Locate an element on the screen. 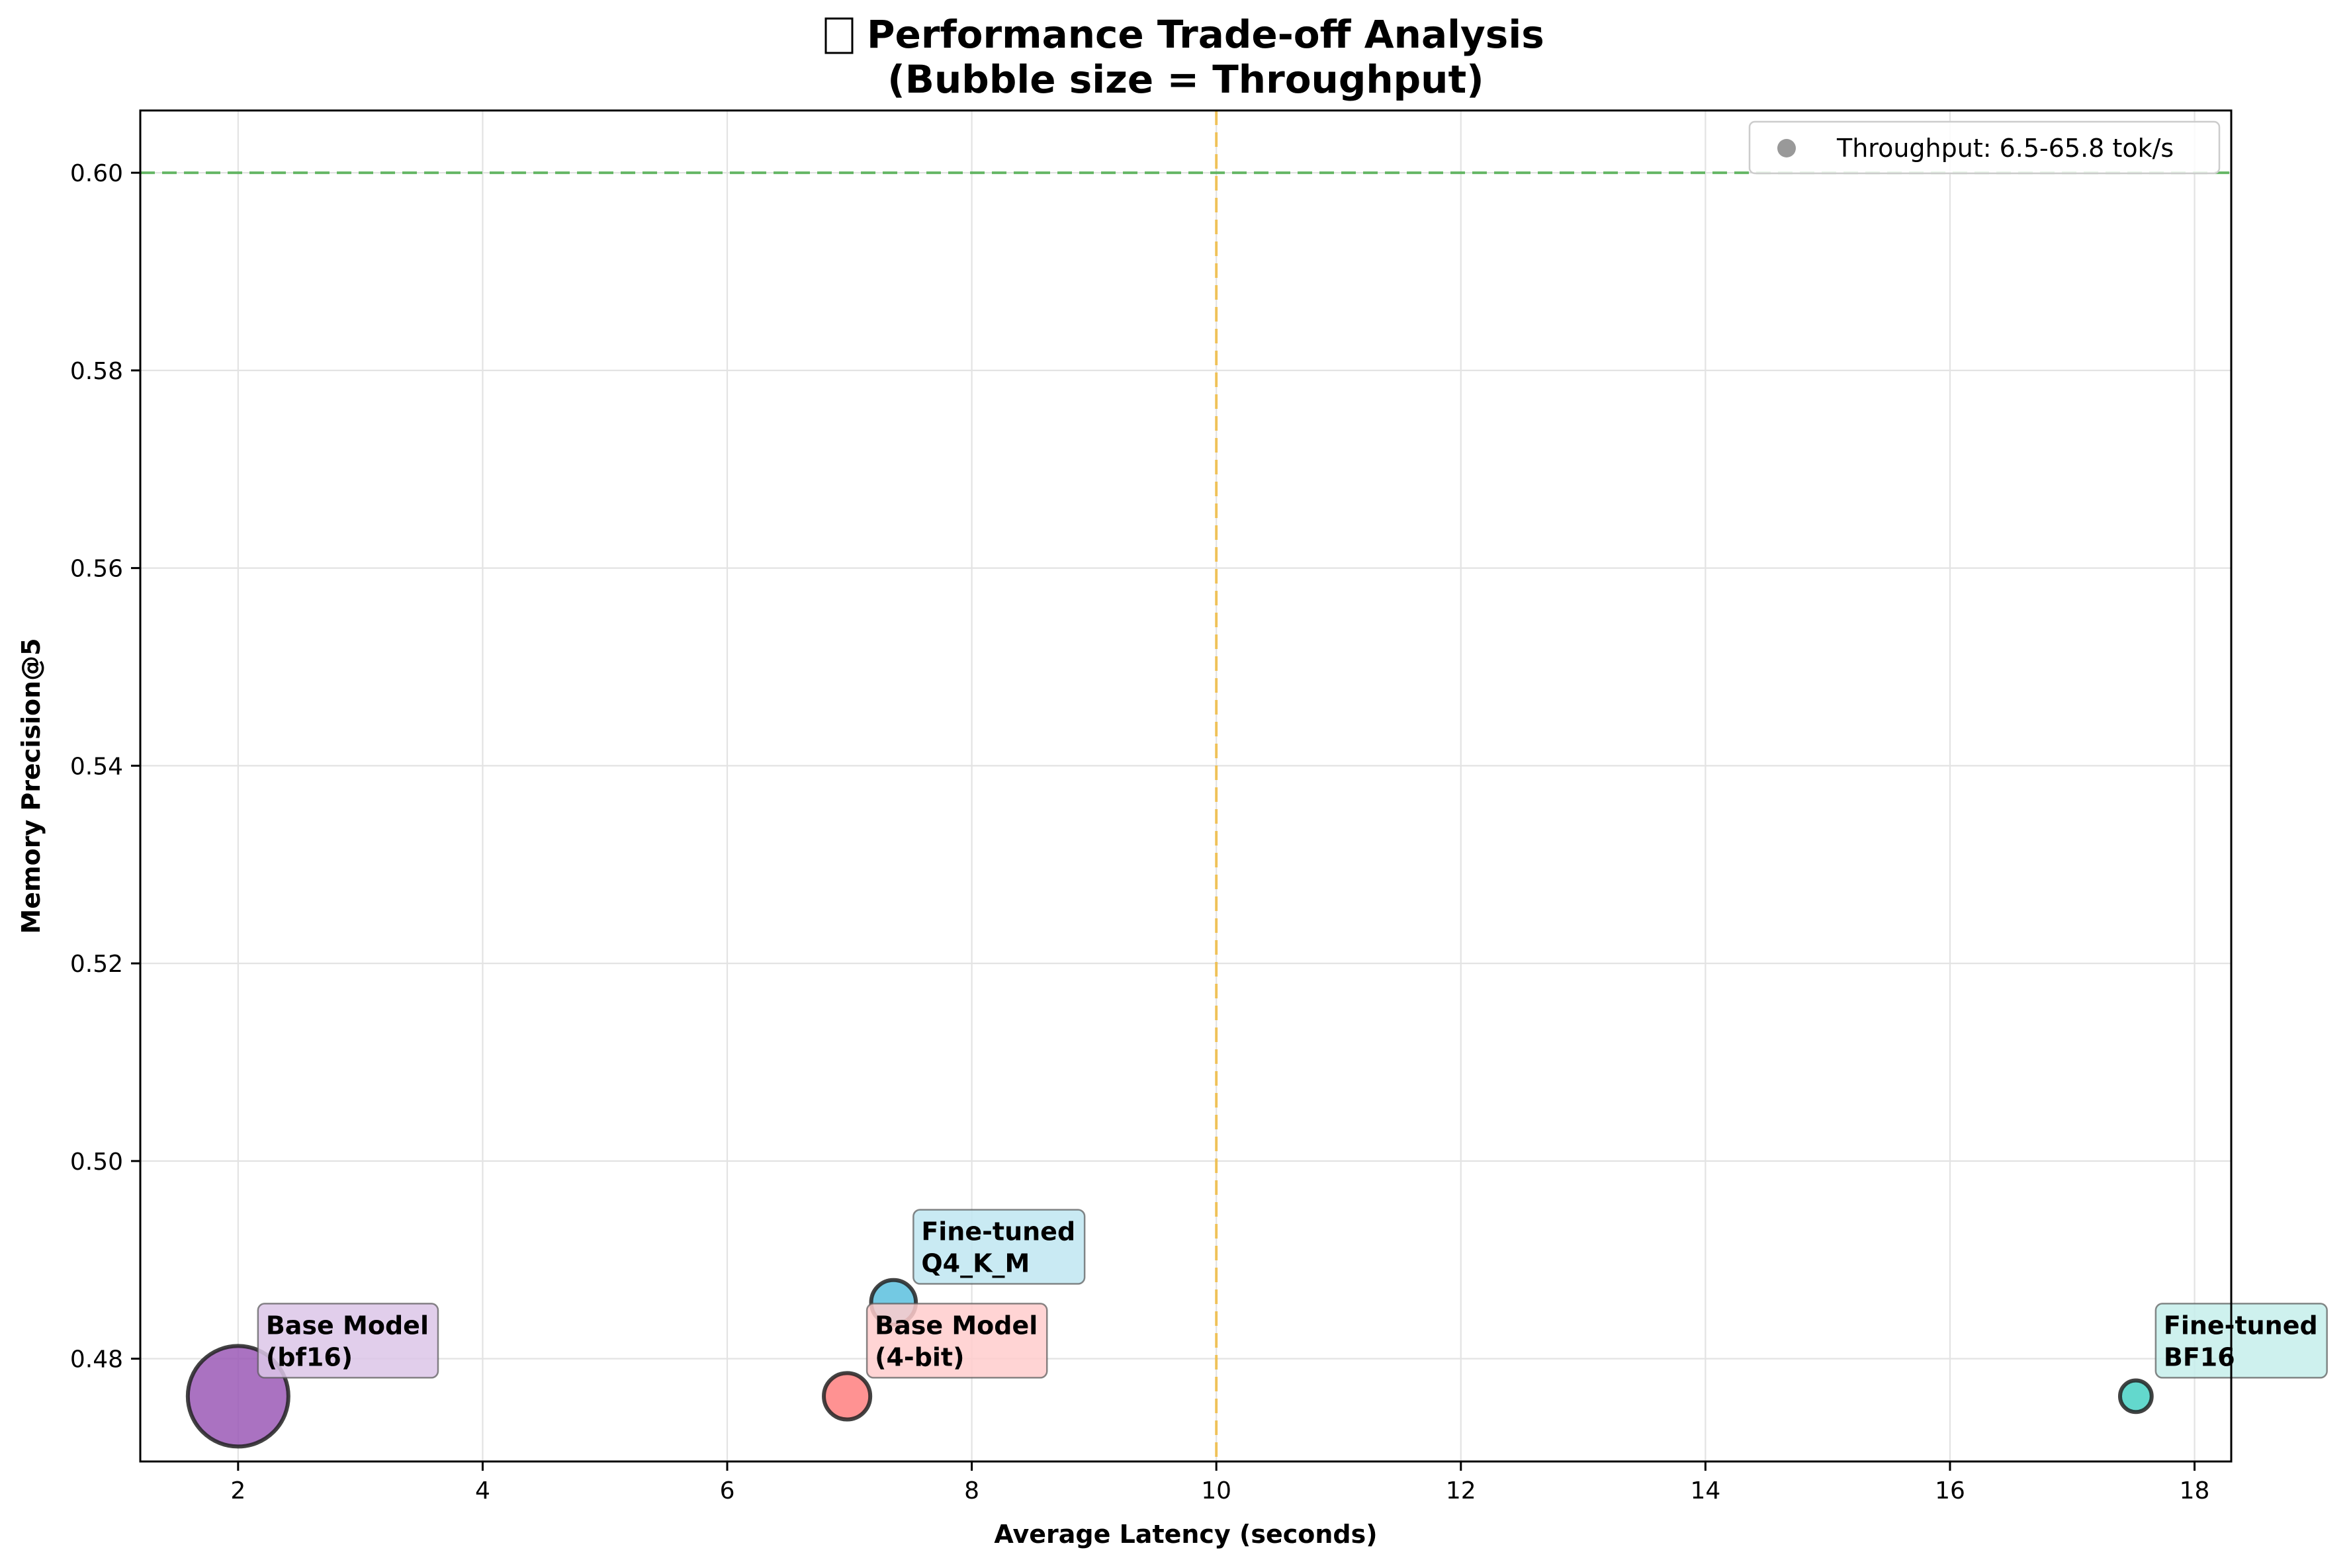 Image resolution: width=2351 pixels, height=1568 pixels. x-tick-label: 18 is located at coordinates (2195, 1490).